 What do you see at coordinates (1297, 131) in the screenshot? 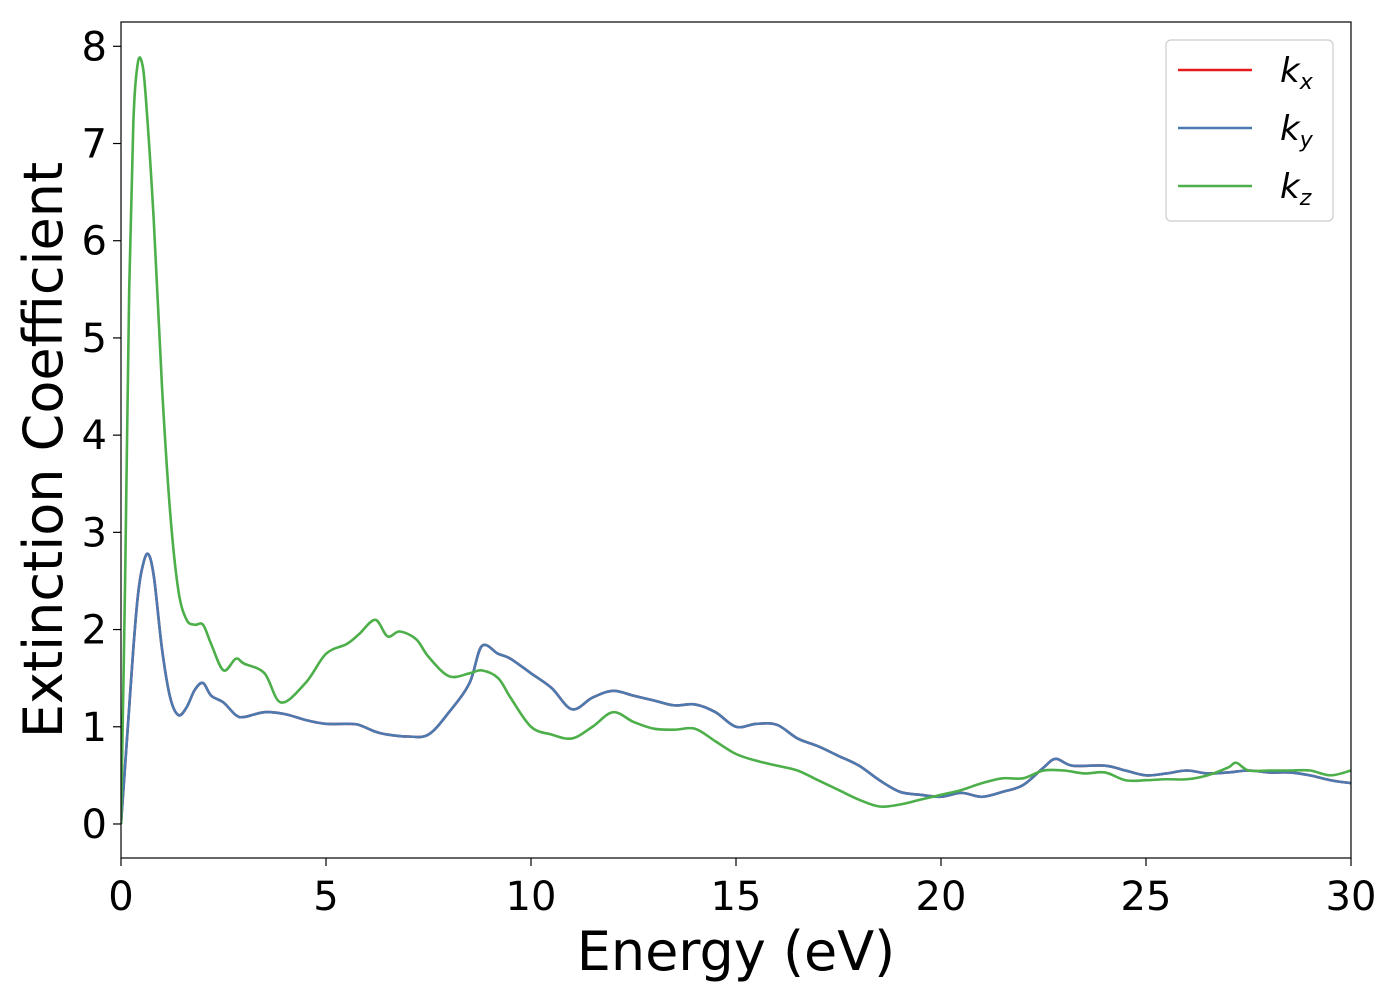
I see `legend-label-ky: ky` at bounding box center [1297, 131].